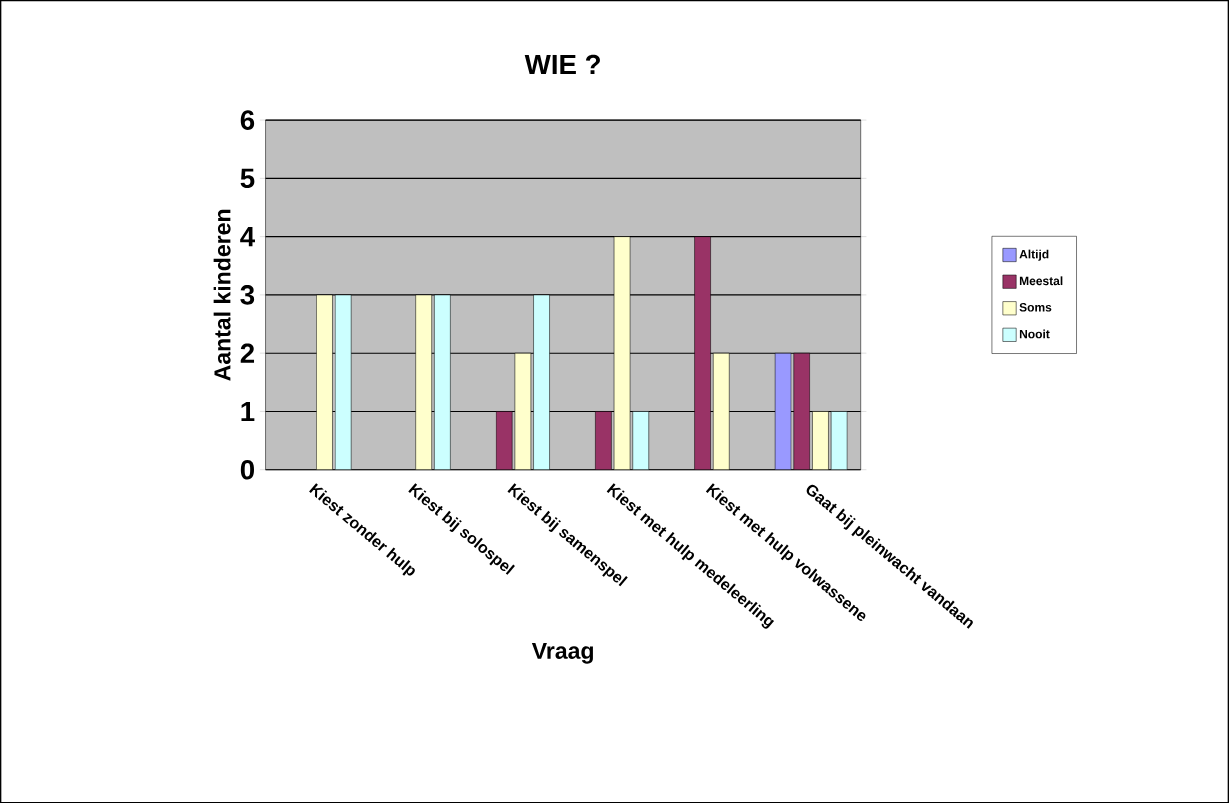 This screenshot has height=803, width=1229. I want to click on legend-label: Soms, so click(1035, 307).